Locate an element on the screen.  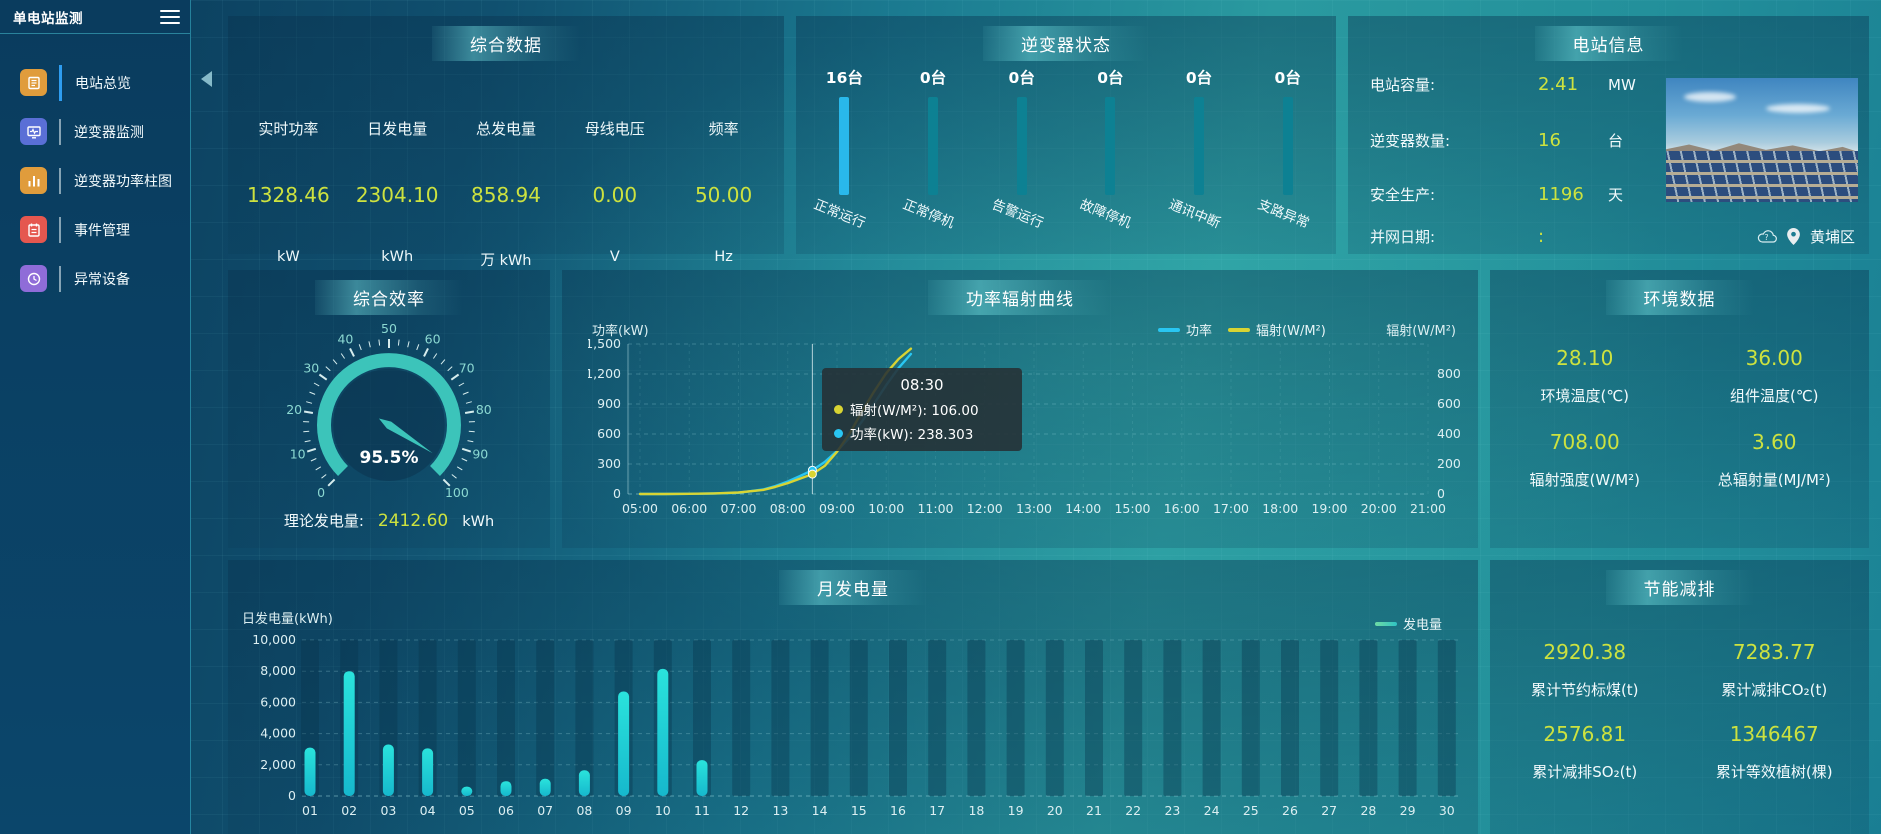
inverter-status-bars: 16台 正常运行 0台 正常停机 0台 告警运行 0台 故障停机 0台 通讯中断 0台 支路异常 is located at coordinates (1066, 154).